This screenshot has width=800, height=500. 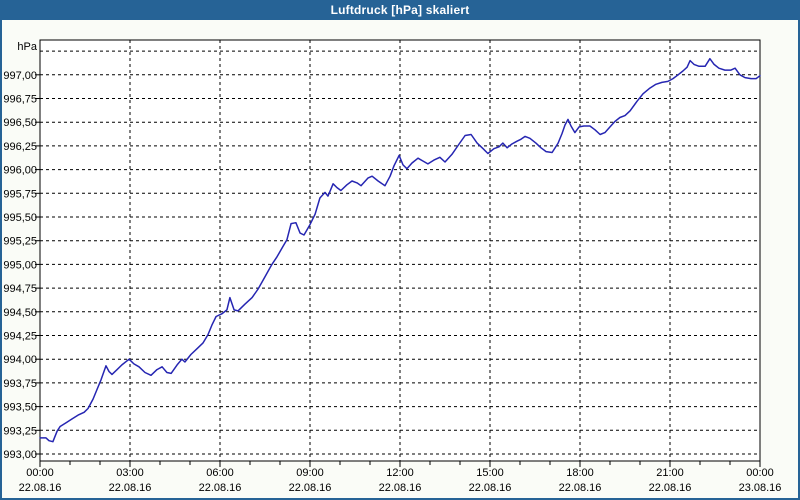 I want to click on x-tick-time-label: 06:00, so click(x=220, y=473).